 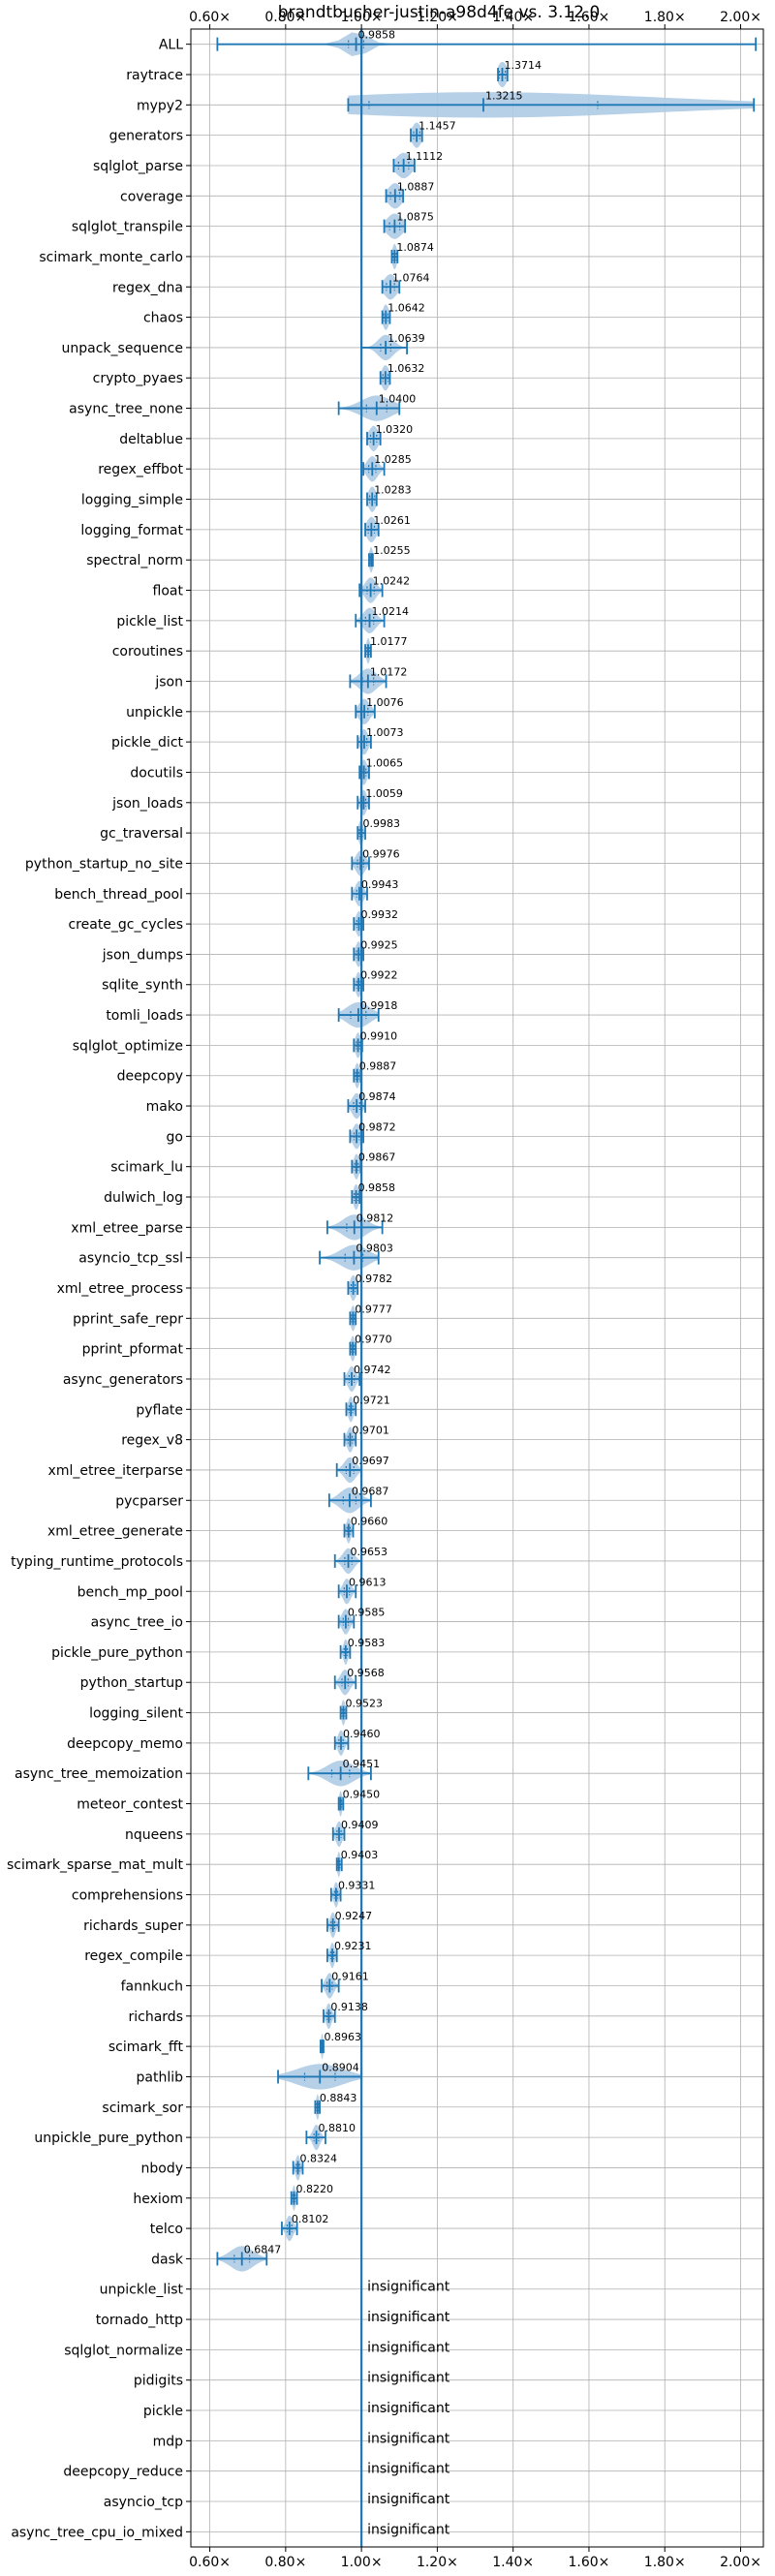 I want to click on value-label-scimark-fft: 0.8963, so click(x=343, y=2037).